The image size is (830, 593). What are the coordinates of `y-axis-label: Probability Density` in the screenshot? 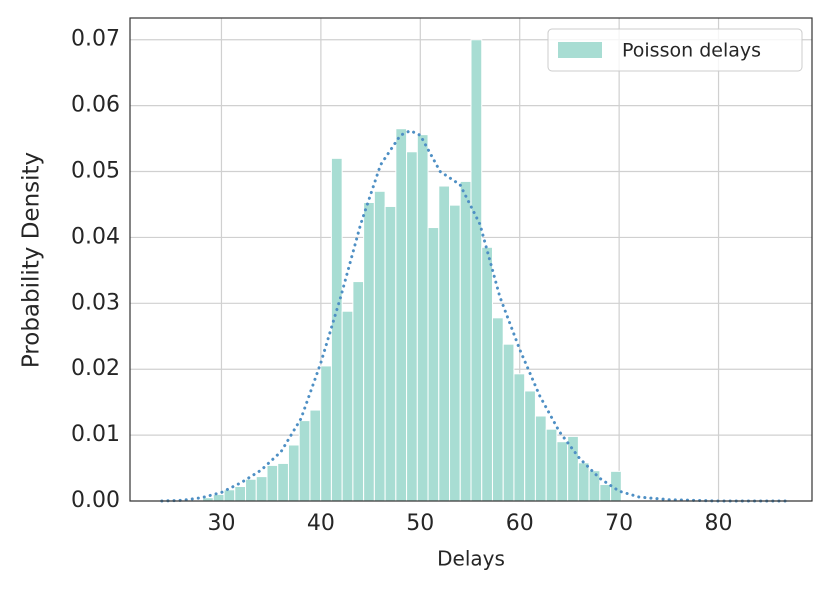 It's located at (32, 260).